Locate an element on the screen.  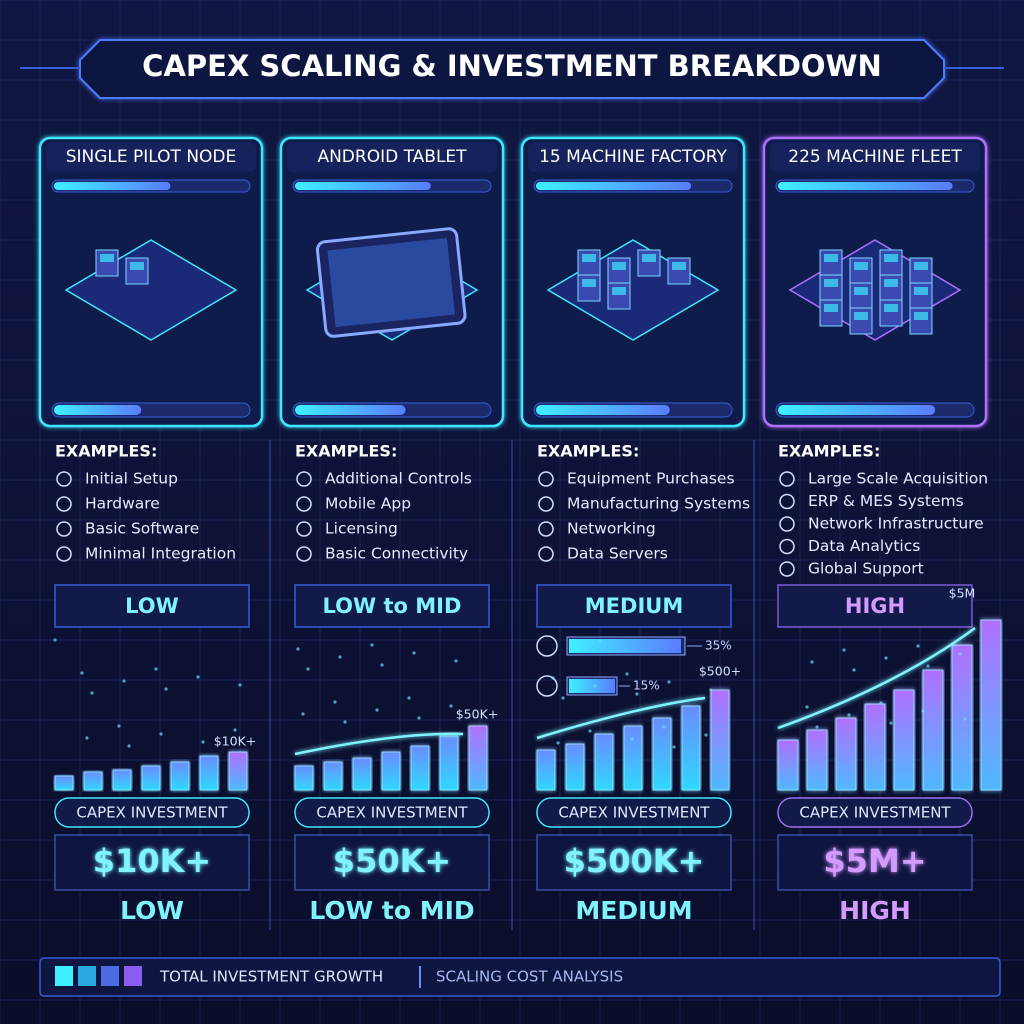
amount: $500K+ is located at coordinates (634, 861).